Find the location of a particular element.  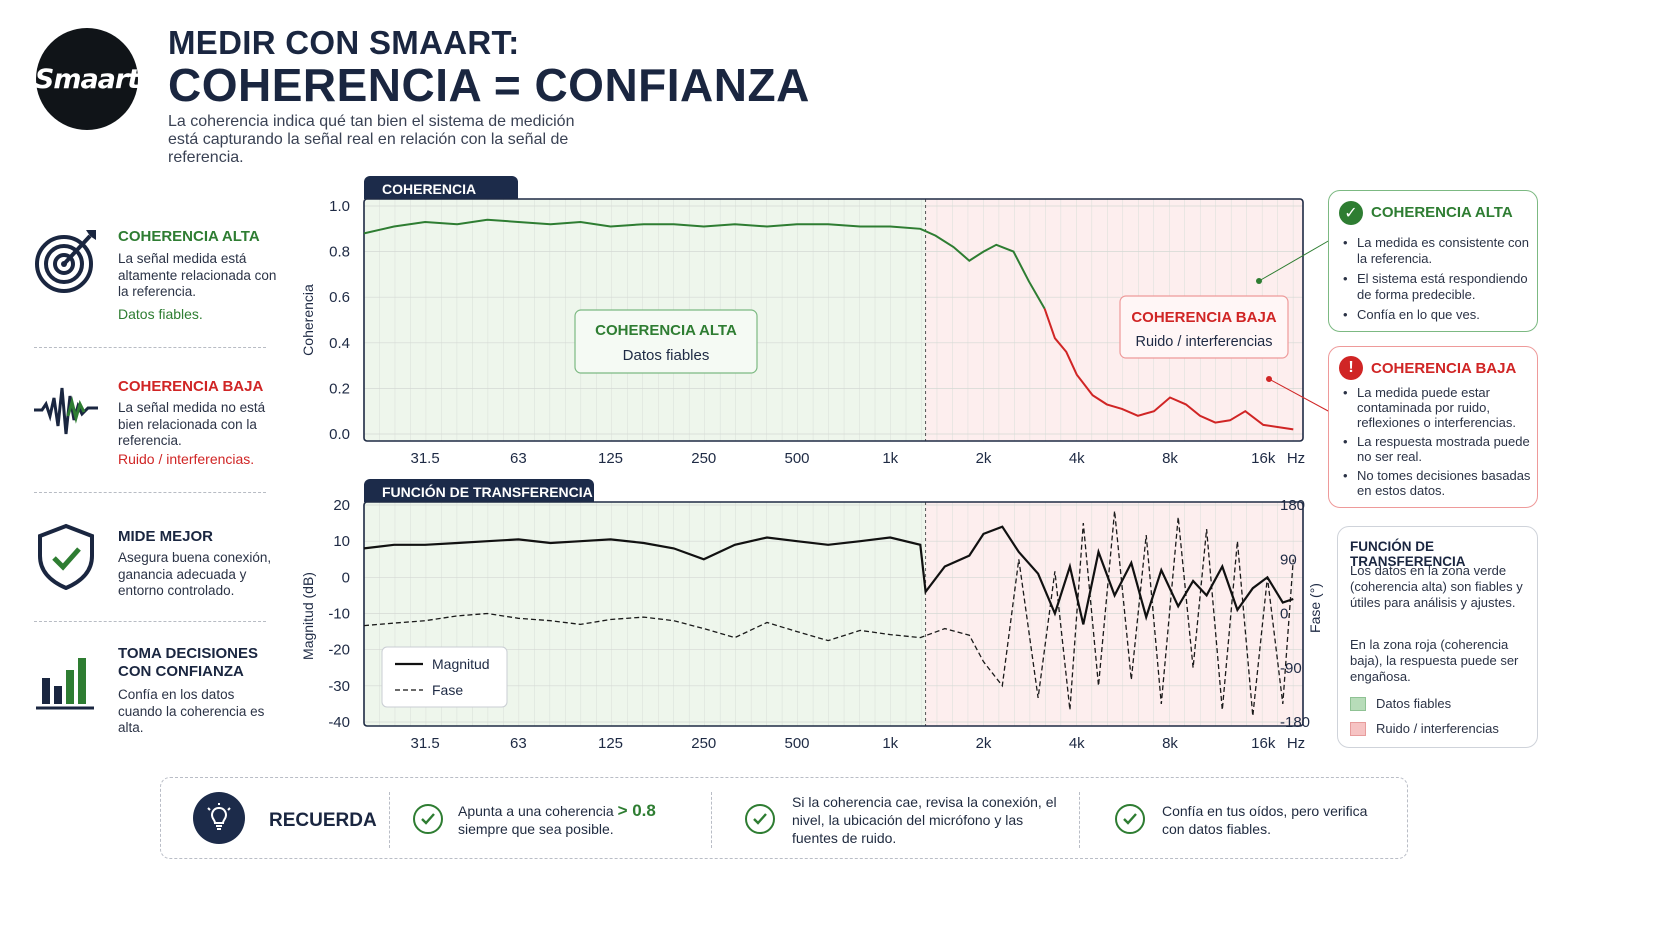

y-tick-label: -10 is located at coordinates (339, 614).